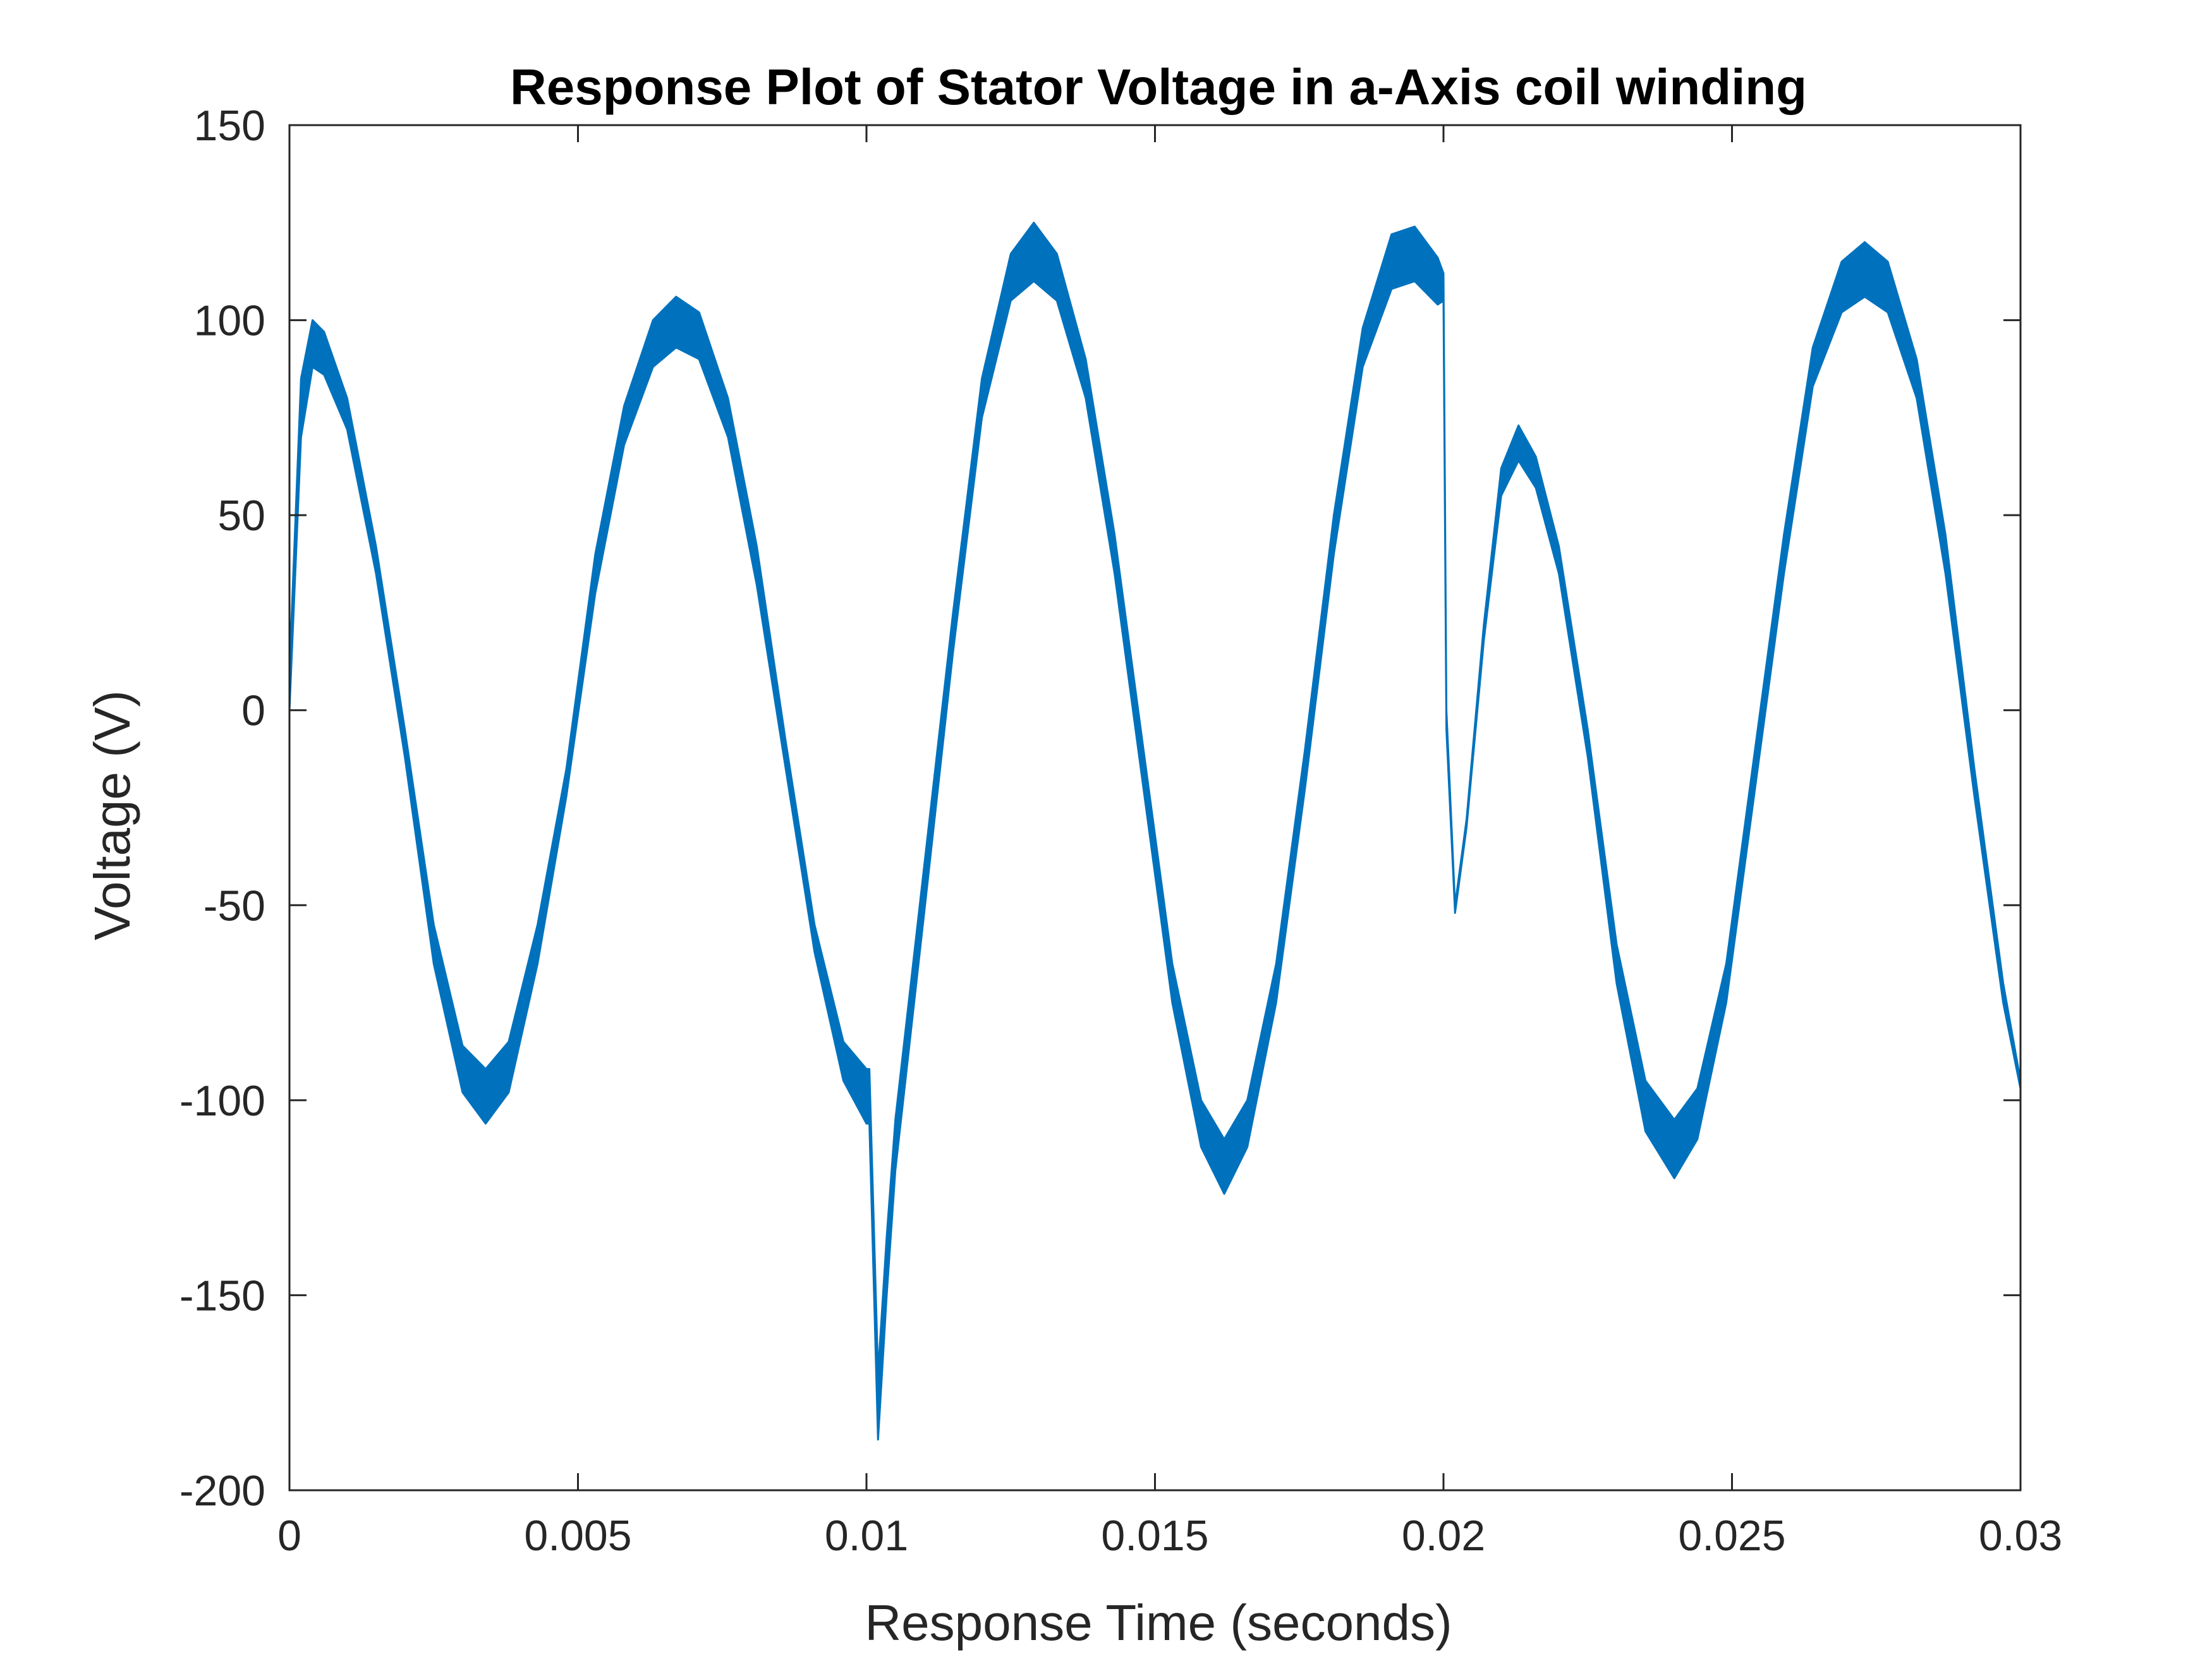 The width and height of the screenshot is (2212, 1659). What do you see at coordinates (222, 1491) in the screenshot?
I see `y-tick-label: -200` at bounding box center [222, 1491].